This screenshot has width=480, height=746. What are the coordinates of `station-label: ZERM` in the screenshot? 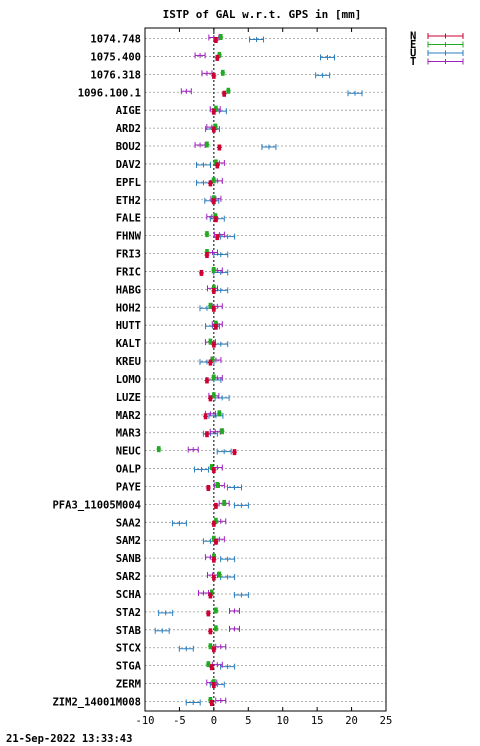 It's located at (128, 685).